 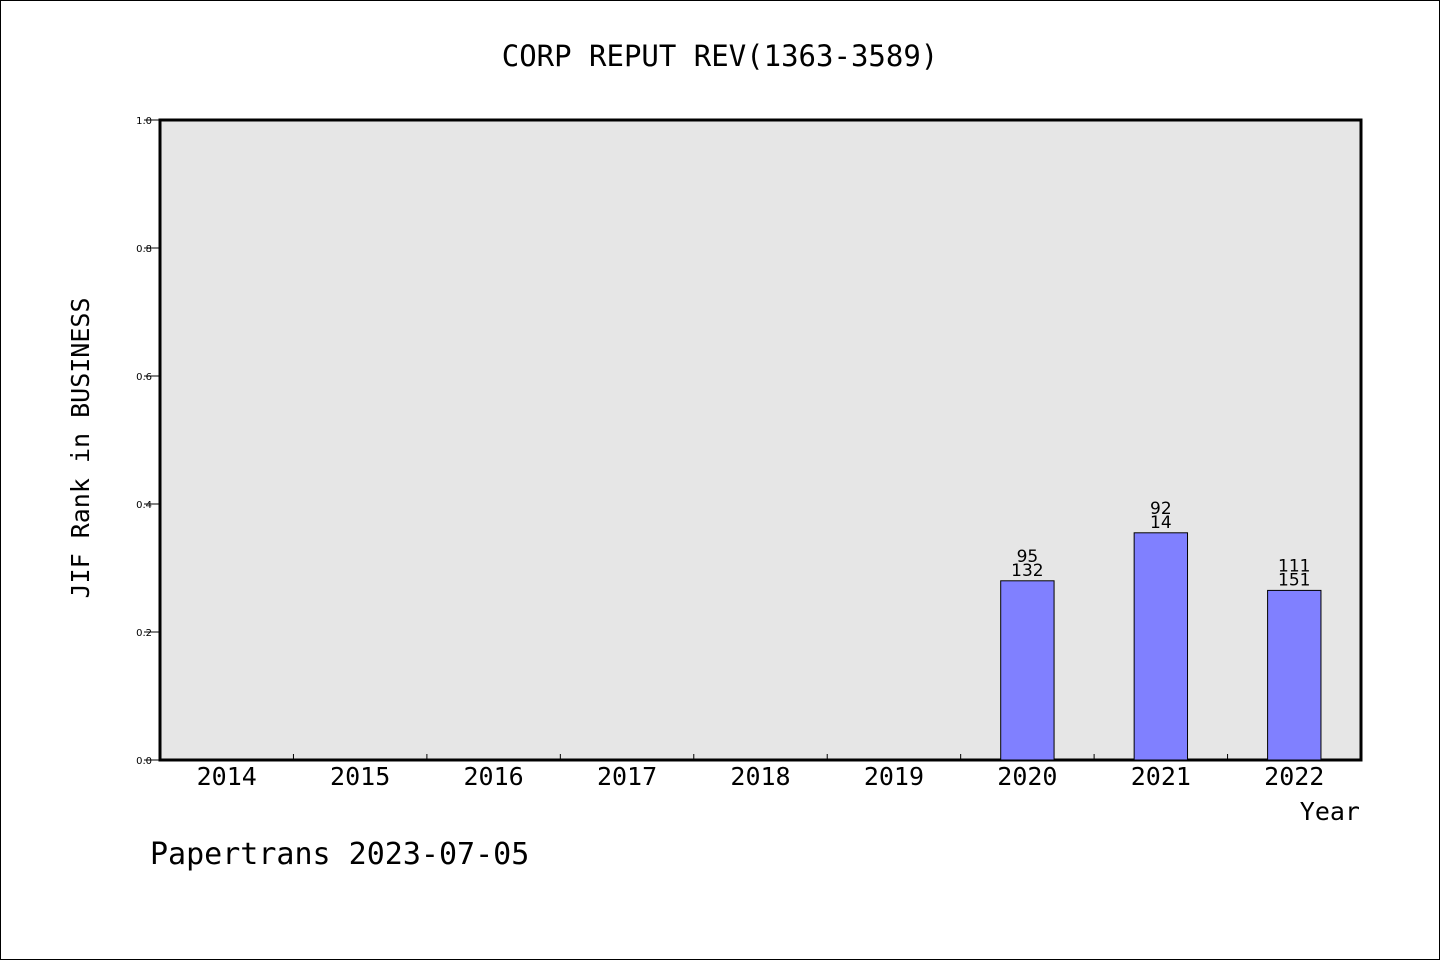 I want to click on x-axis-ticks: 2014 2015 2016 2017 2018 2019 2020 2021 2022, so click(x=760, y=772).